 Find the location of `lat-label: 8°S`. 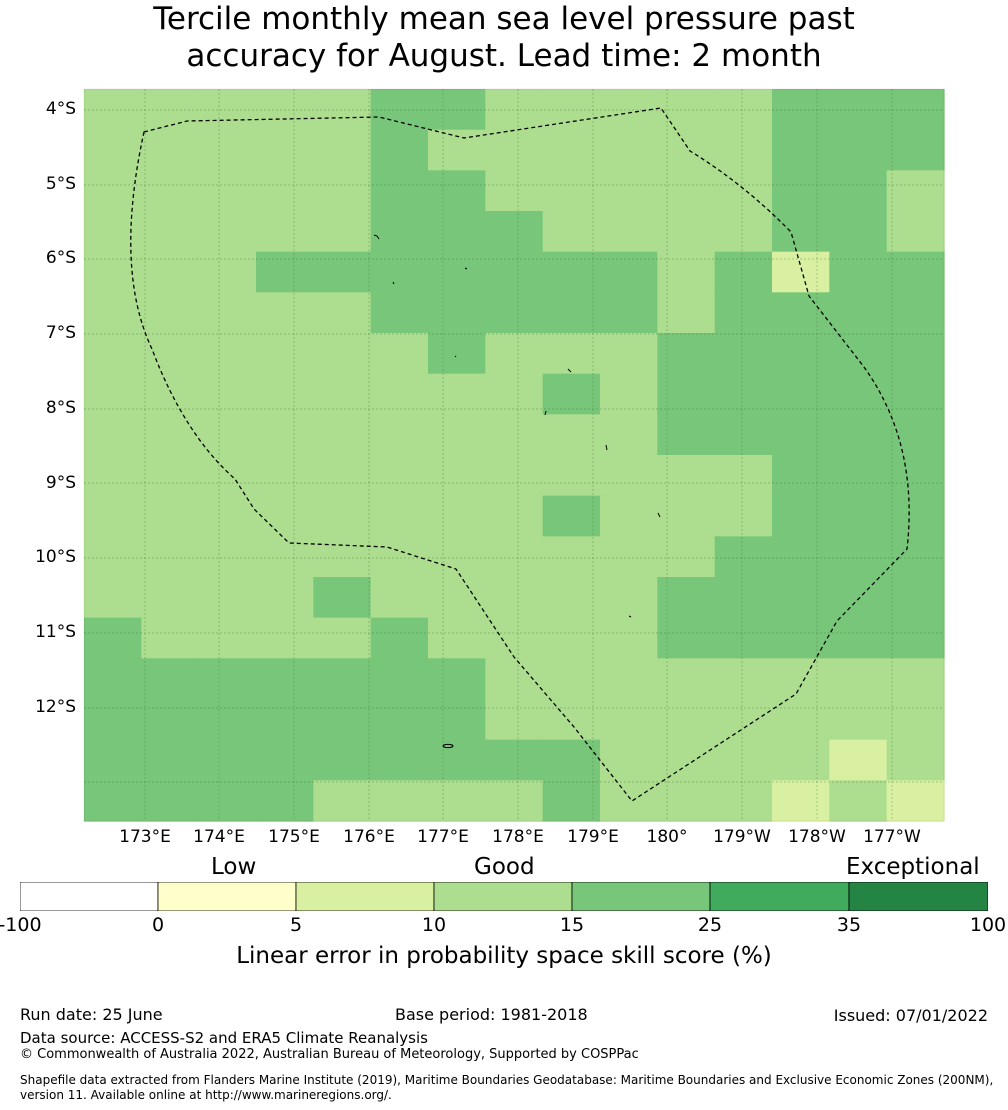

lat-label: 8°S is located at coordinates (60, 408).